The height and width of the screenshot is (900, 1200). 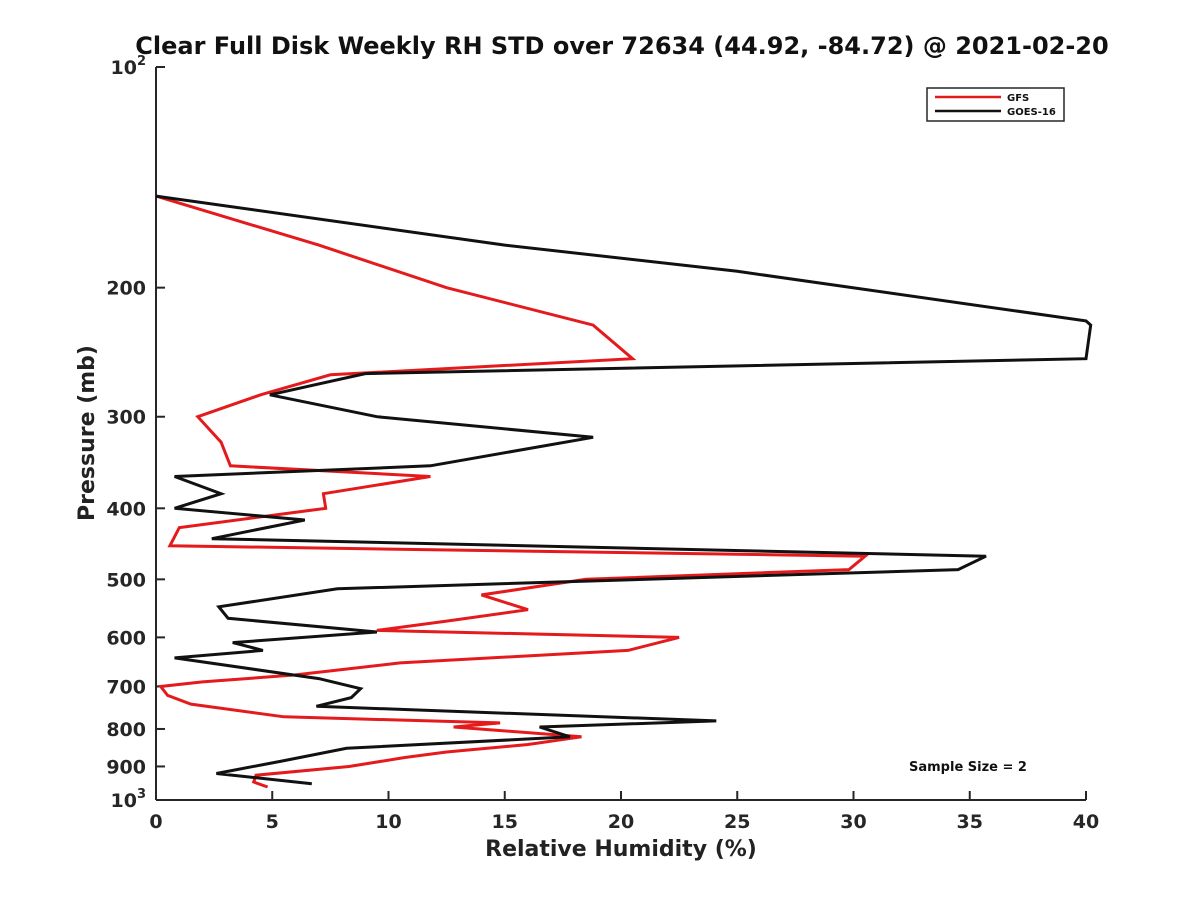 I want to click on x-tick-label: 0, so click(x=155, y=822).